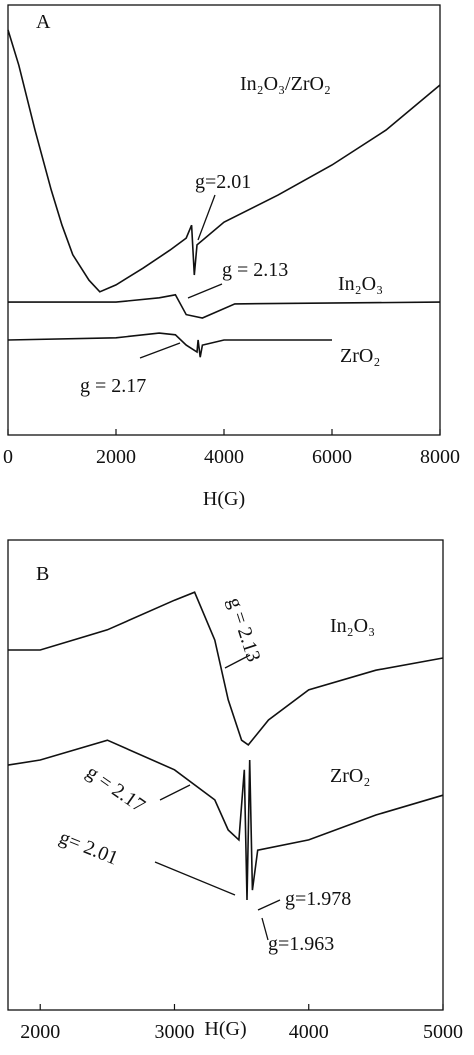 Image resolution: width=474 pixels, height=1055 pixels. What do you see at coordinates (174, 1032) in the screenshot?
I see `x-tick-label: 3000` at bounding box center [174, 1032].